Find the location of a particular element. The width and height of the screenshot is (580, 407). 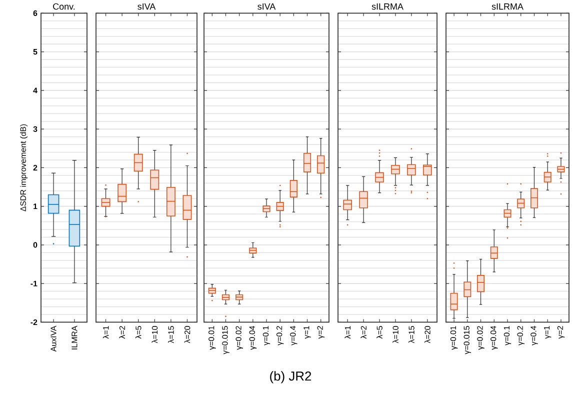

chart-title: Conv. is located at coordinates (64, 6).